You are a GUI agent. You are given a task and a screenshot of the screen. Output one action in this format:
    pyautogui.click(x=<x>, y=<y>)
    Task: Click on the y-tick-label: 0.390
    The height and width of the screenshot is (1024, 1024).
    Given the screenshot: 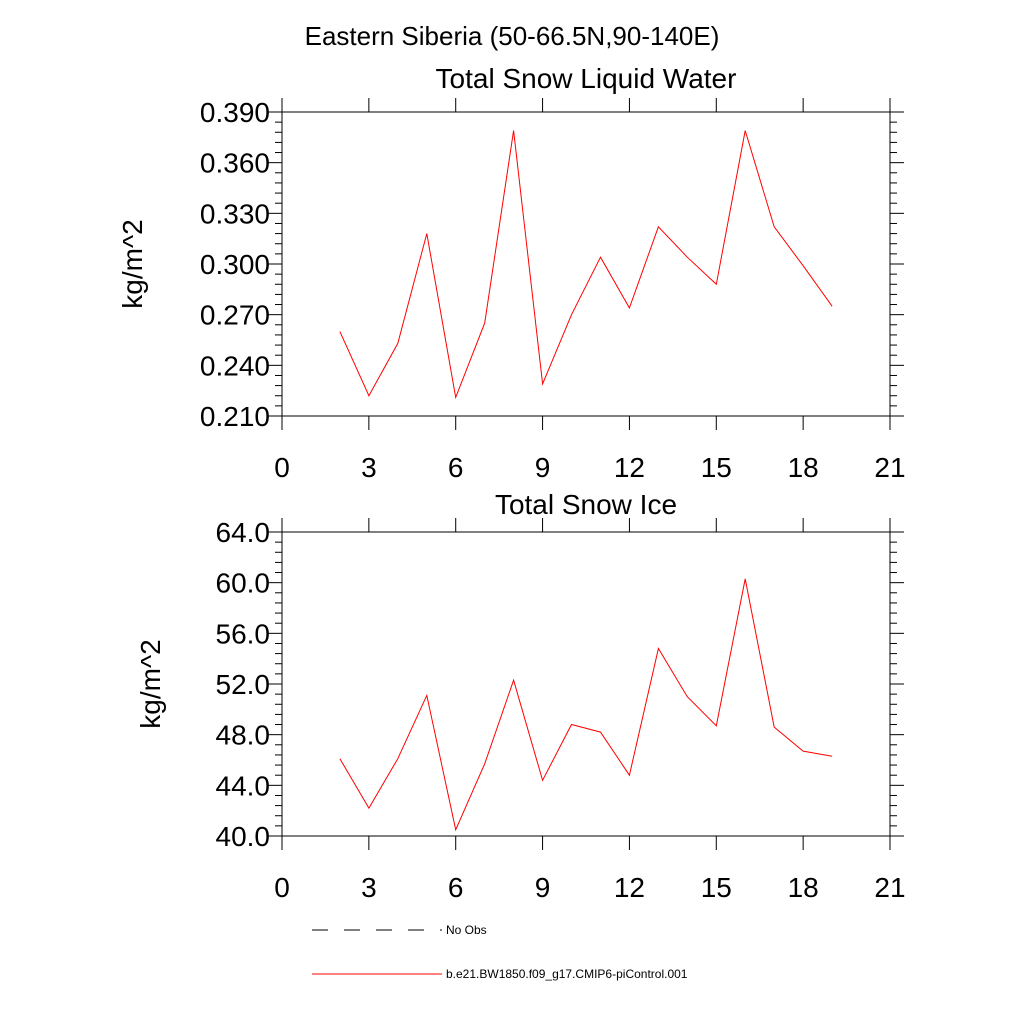 What is the action you would take?
    pyautogui.click(x=235, y=112)
    